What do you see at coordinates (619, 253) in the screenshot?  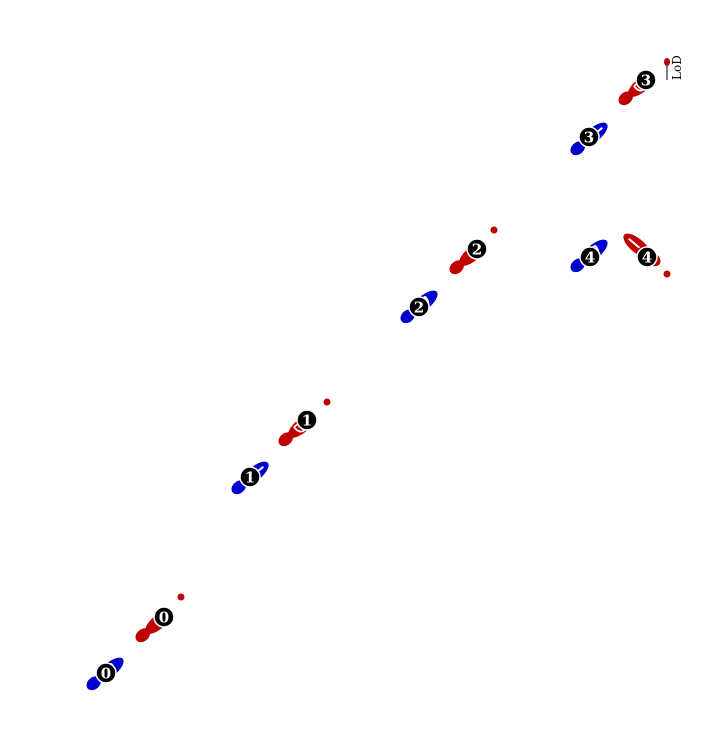 I see `step-4: 4 4` at bounding box center [619, 253].